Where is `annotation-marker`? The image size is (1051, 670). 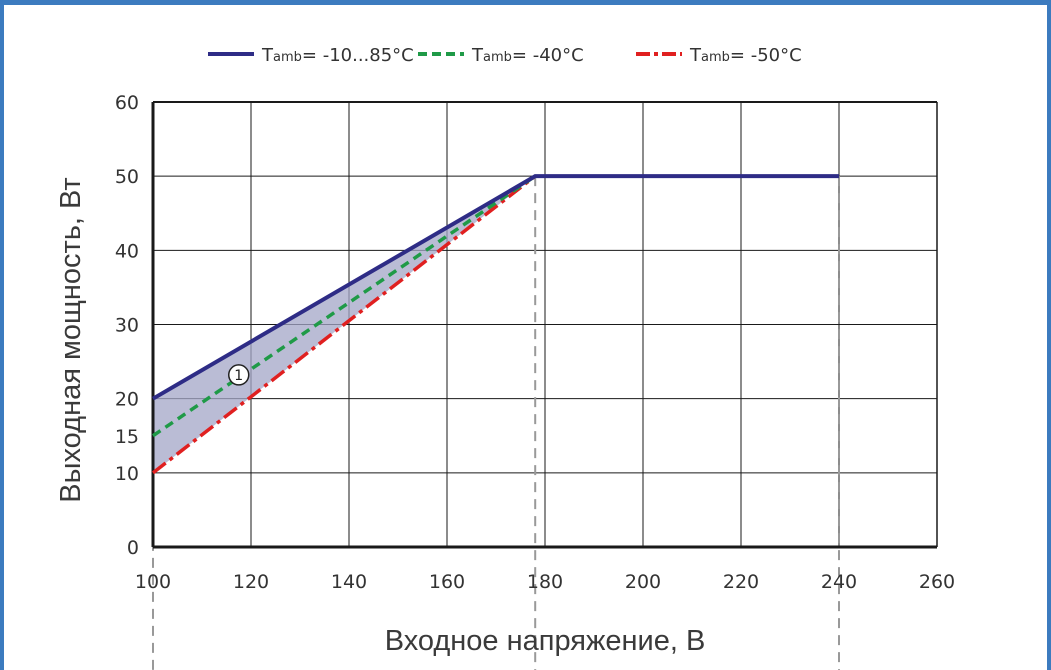
annotation-marker is located at coordinates (239, 375).